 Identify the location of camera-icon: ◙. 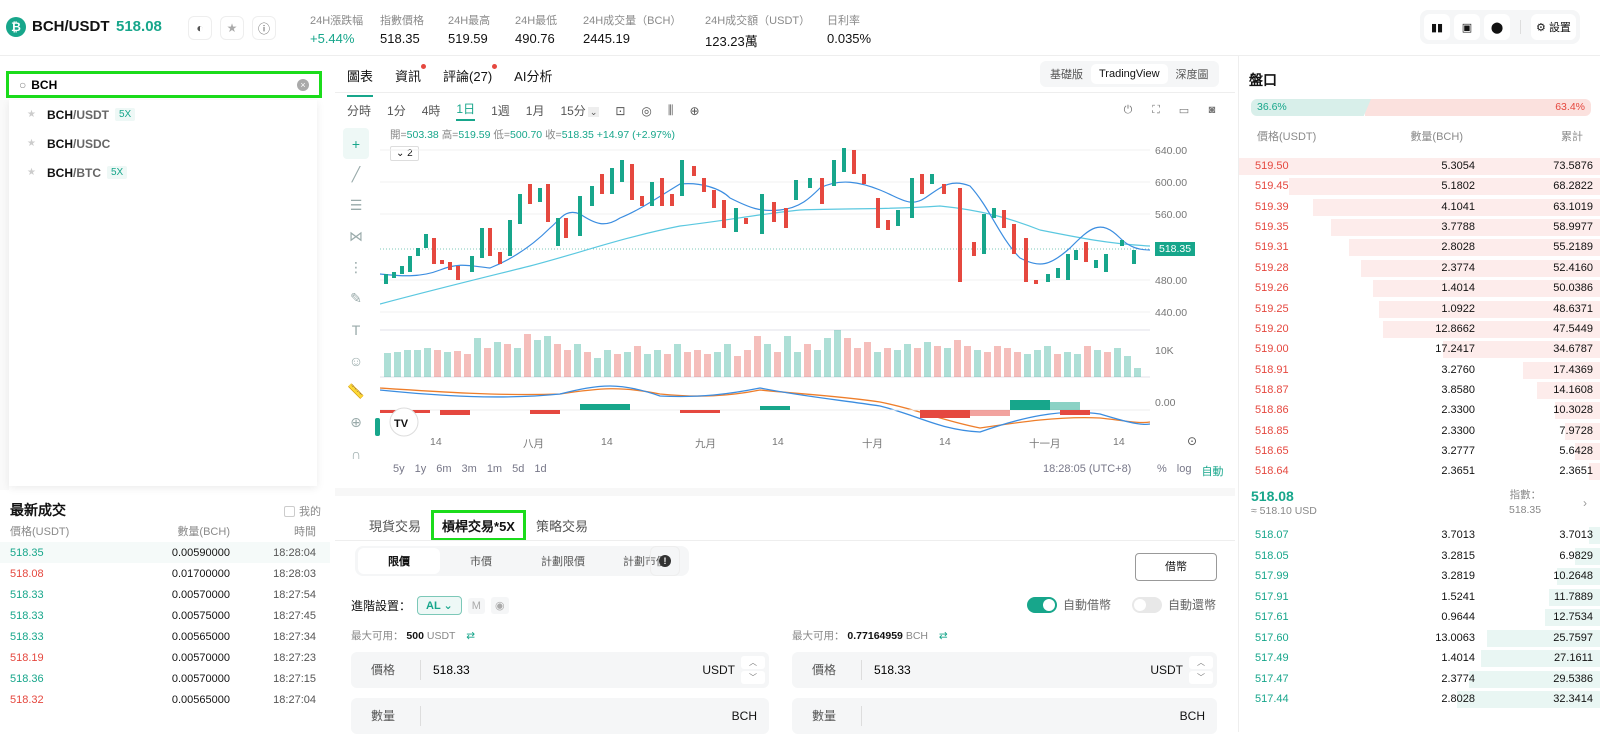
(1212, 110).